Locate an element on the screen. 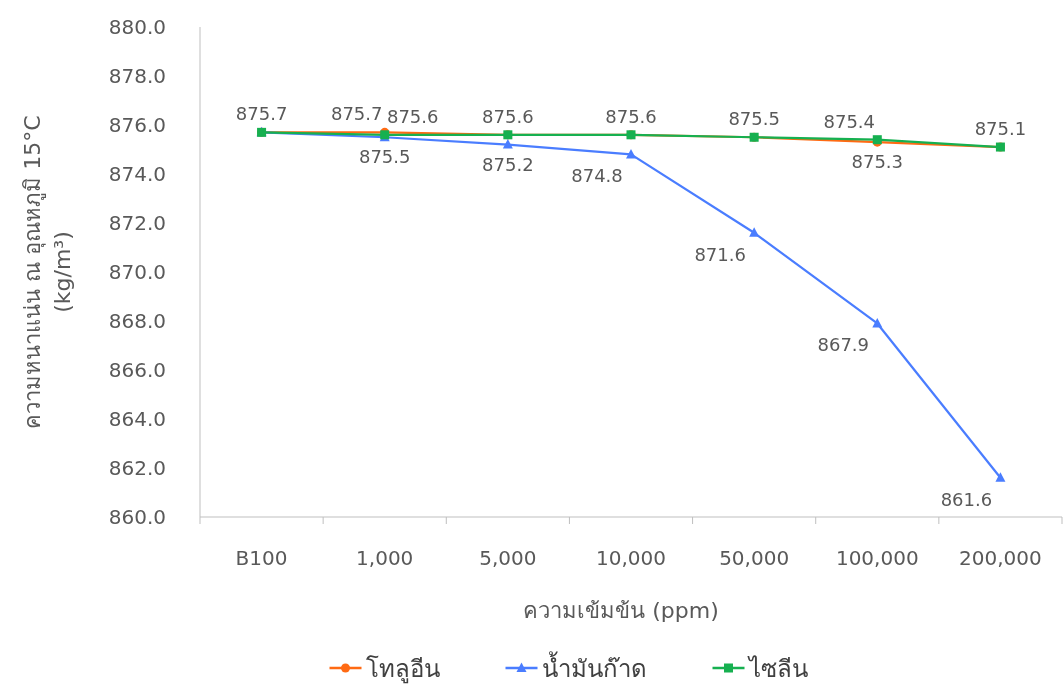  data-label: 867.9 is located at coordinates (843, 345).